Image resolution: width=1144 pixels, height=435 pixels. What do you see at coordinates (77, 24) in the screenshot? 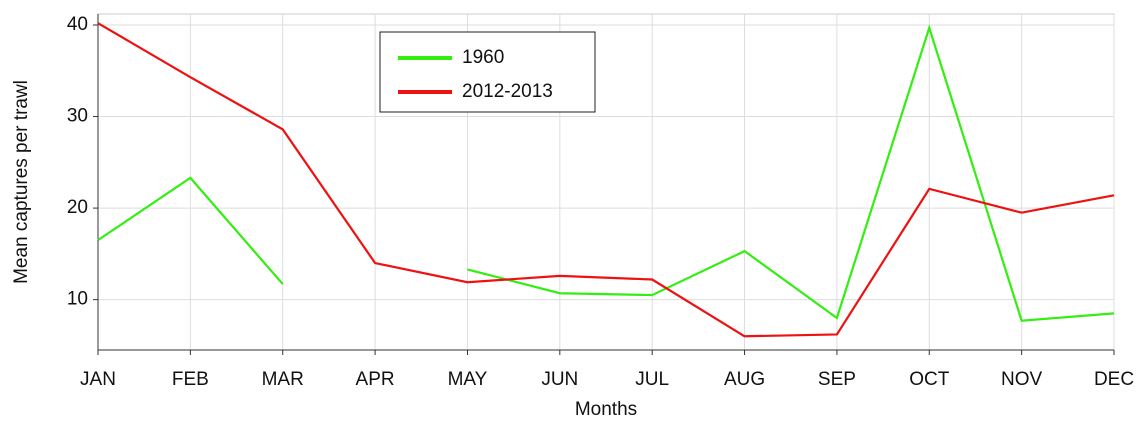
I see `y-tick-label: 40` at bounding box center [77, 24].